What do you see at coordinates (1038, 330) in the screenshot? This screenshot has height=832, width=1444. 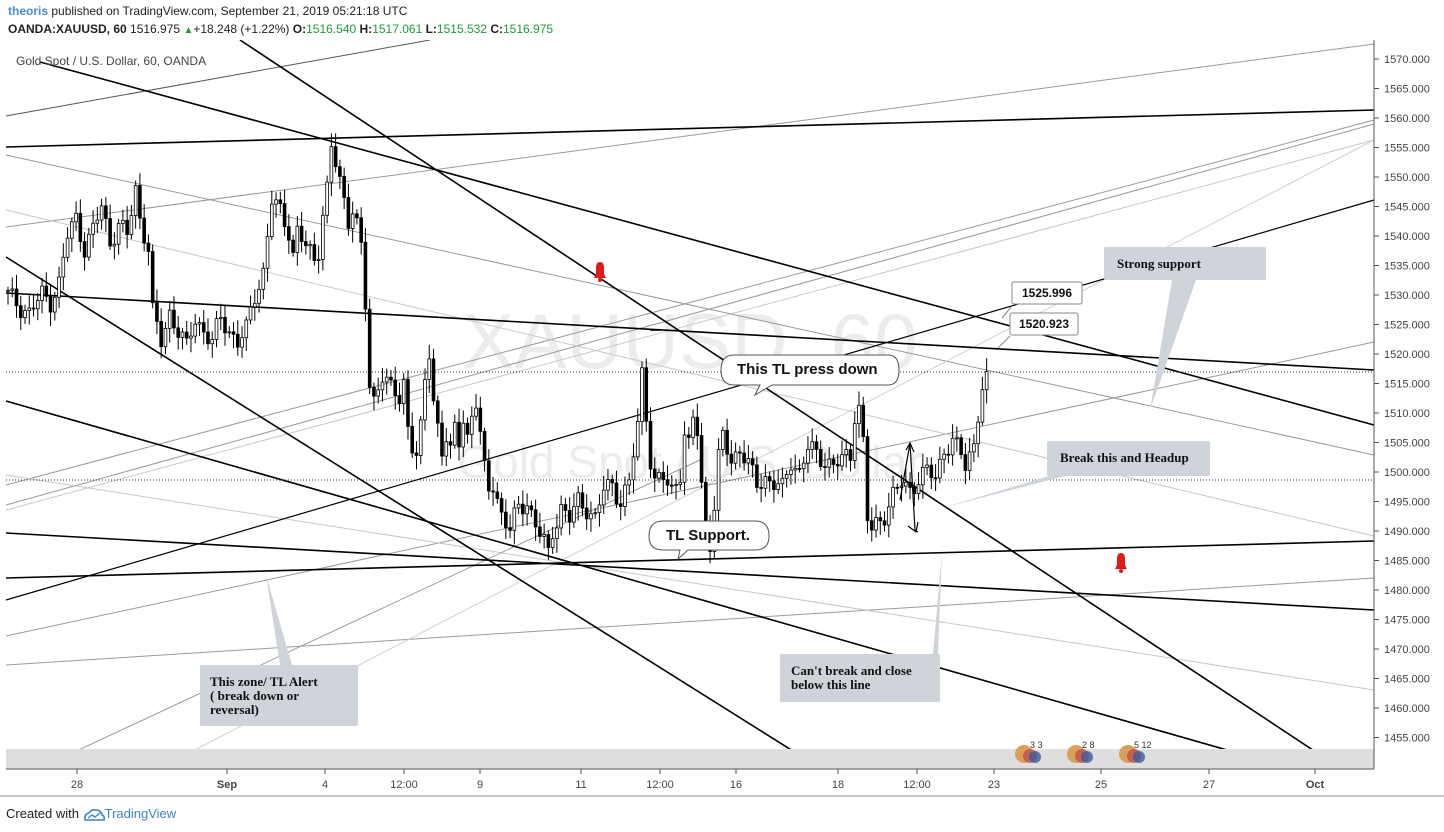 I see `price-label-2: 1520.923` at bounding box center [1038, 330].